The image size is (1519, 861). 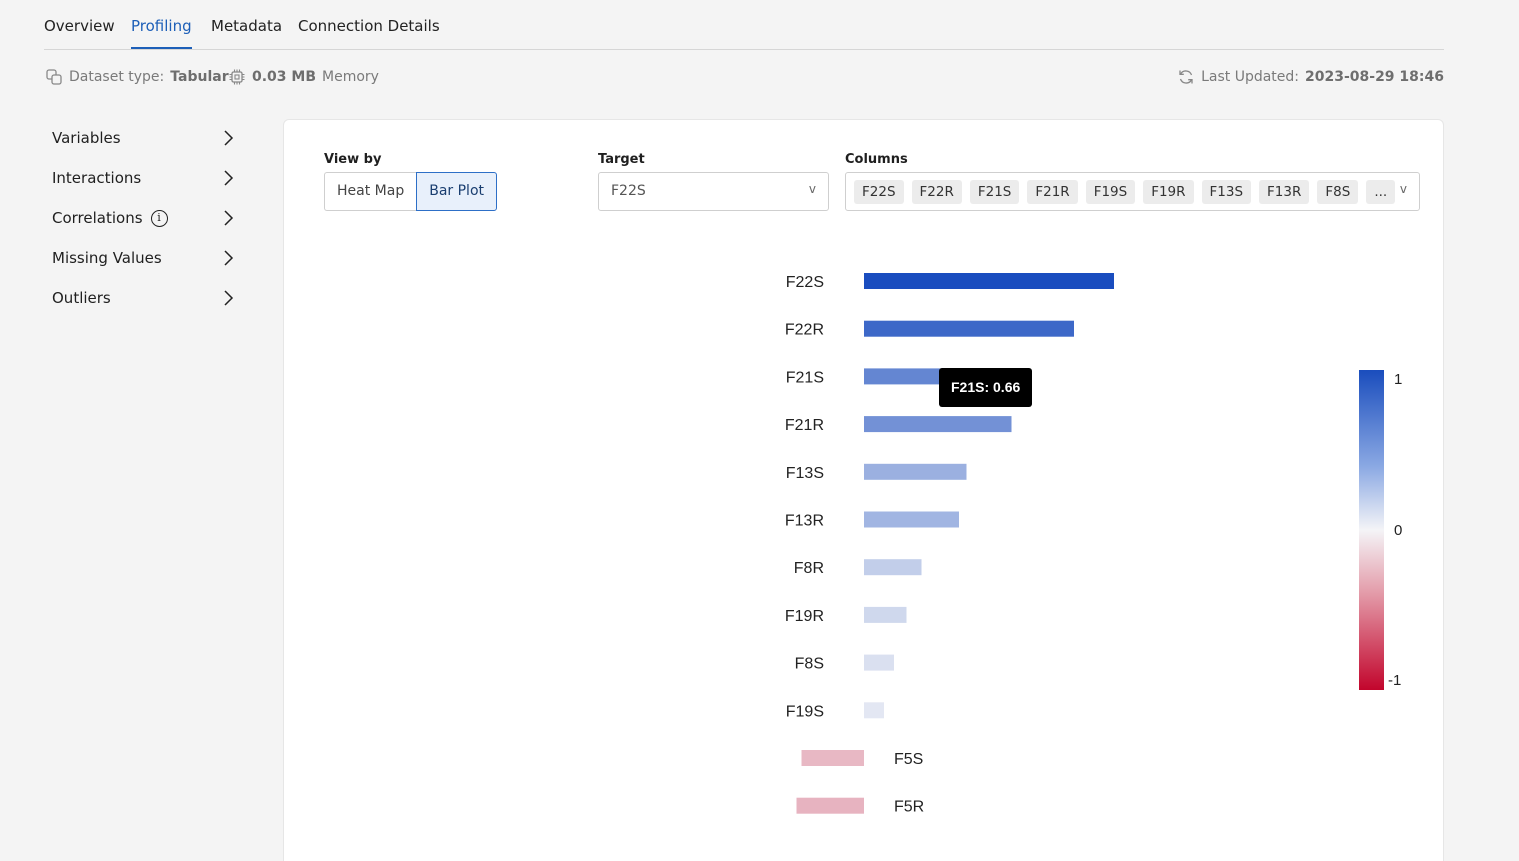 What do you see at coordinates (1371, 530) in the screenshot?
I see `color-scale-legend` at bounding box center [1371, 530].